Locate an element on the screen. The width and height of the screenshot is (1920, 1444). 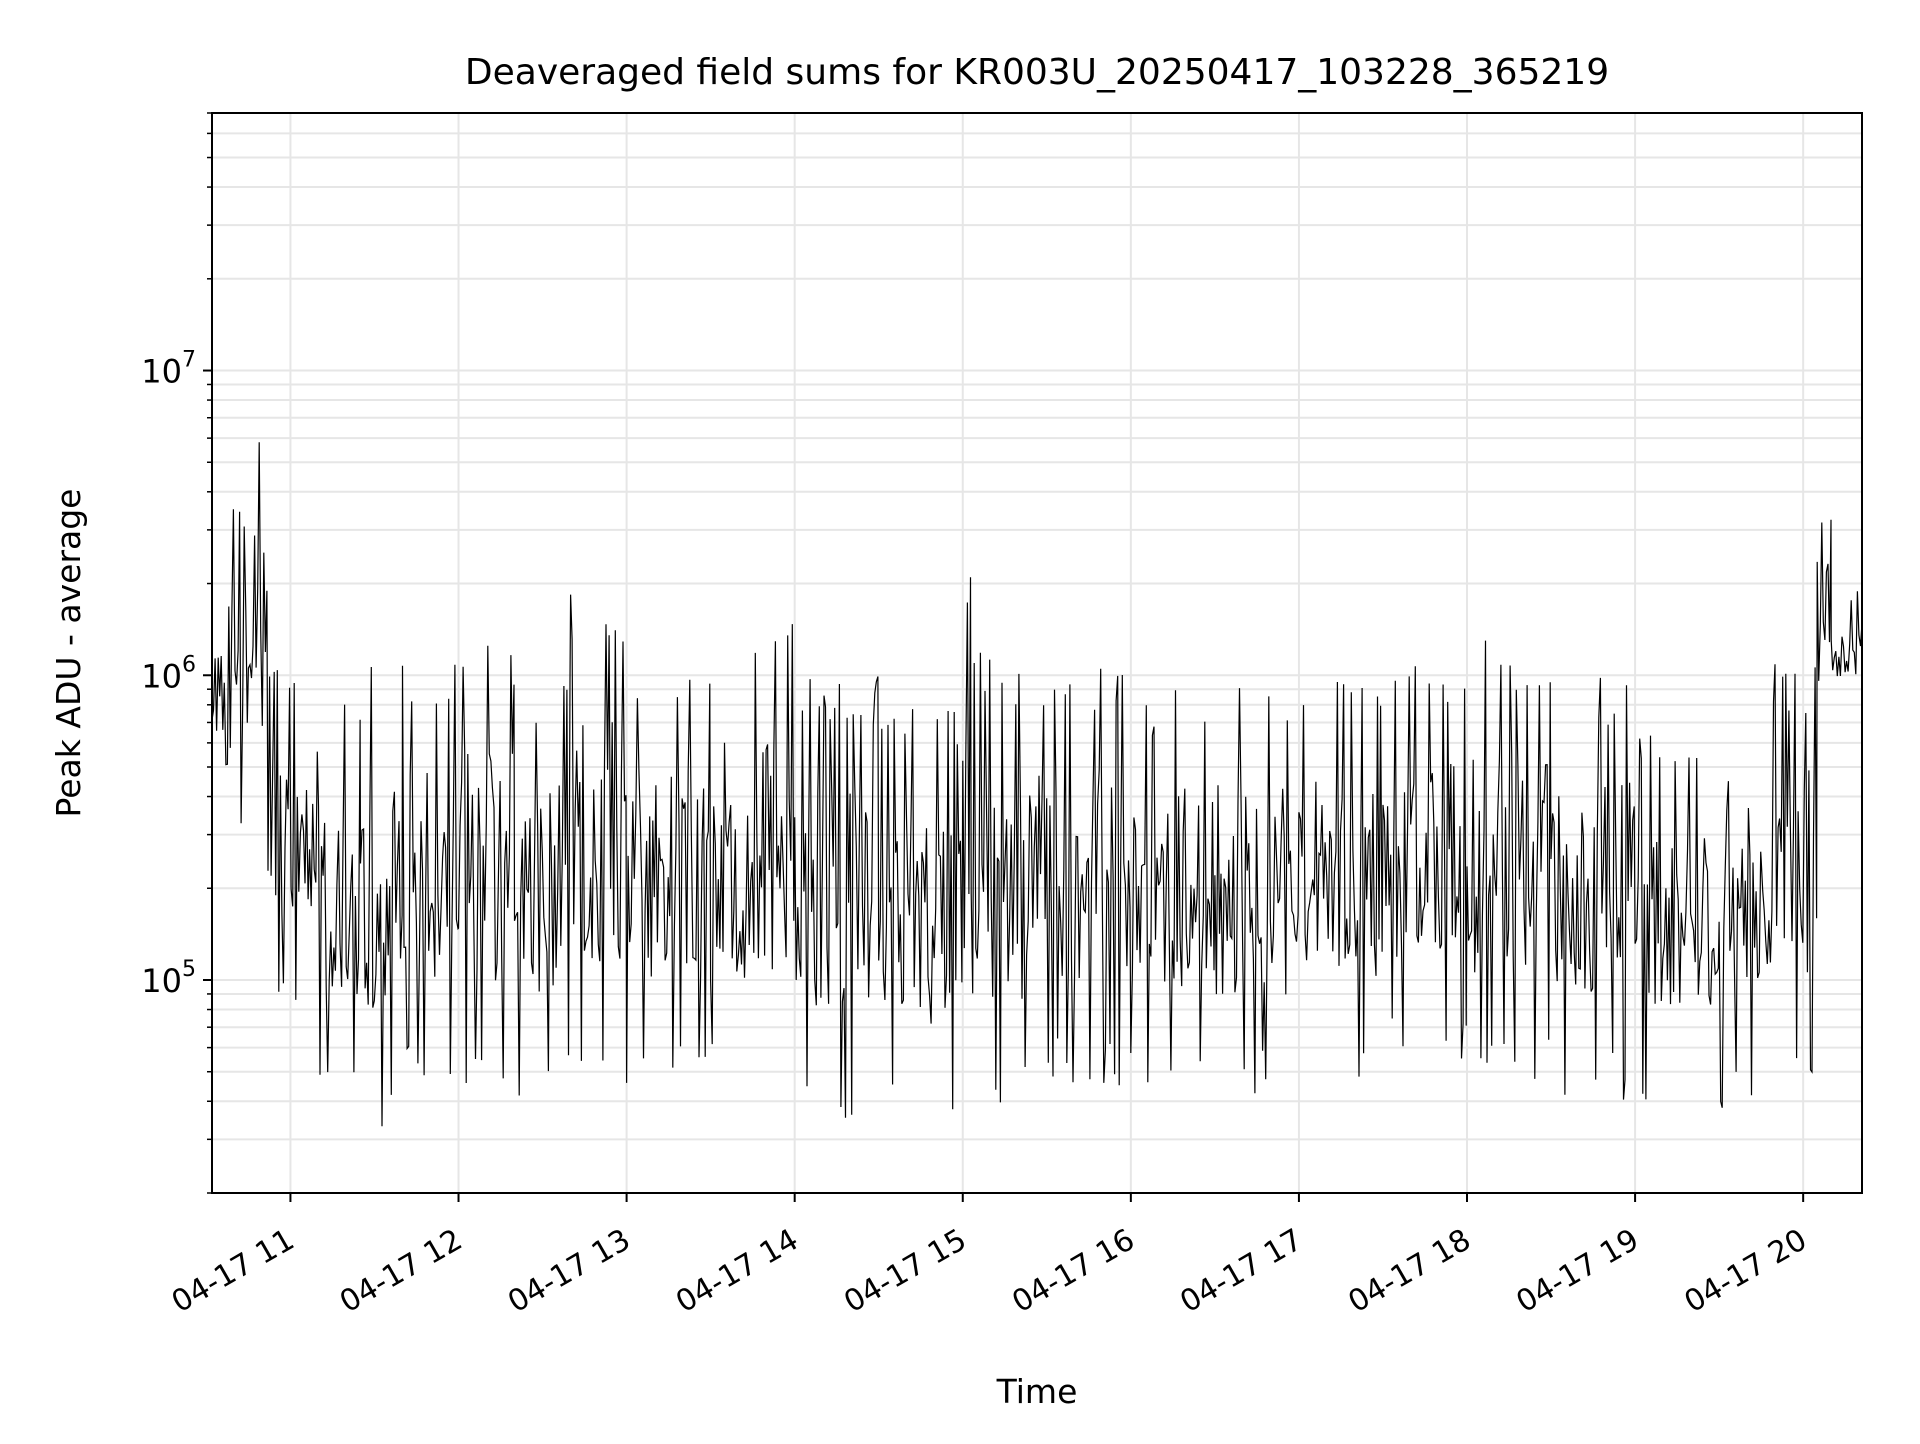
y-axis-label: Peak ADU - average is located at coordinates (68, 653).